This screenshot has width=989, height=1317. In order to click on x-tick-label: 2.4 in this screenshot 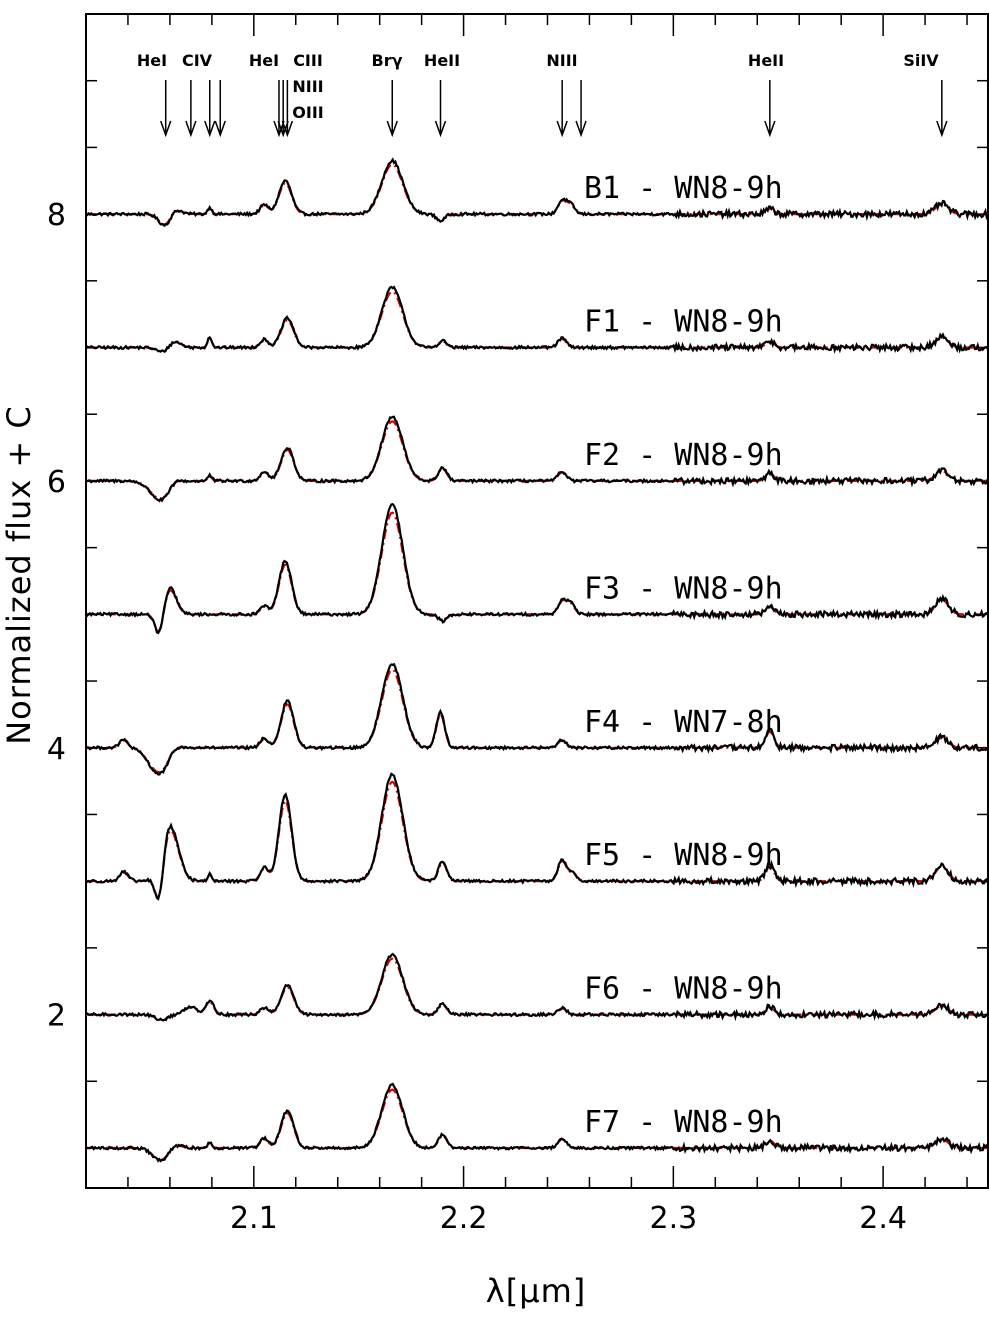, I will do `click(883, 1218)`.